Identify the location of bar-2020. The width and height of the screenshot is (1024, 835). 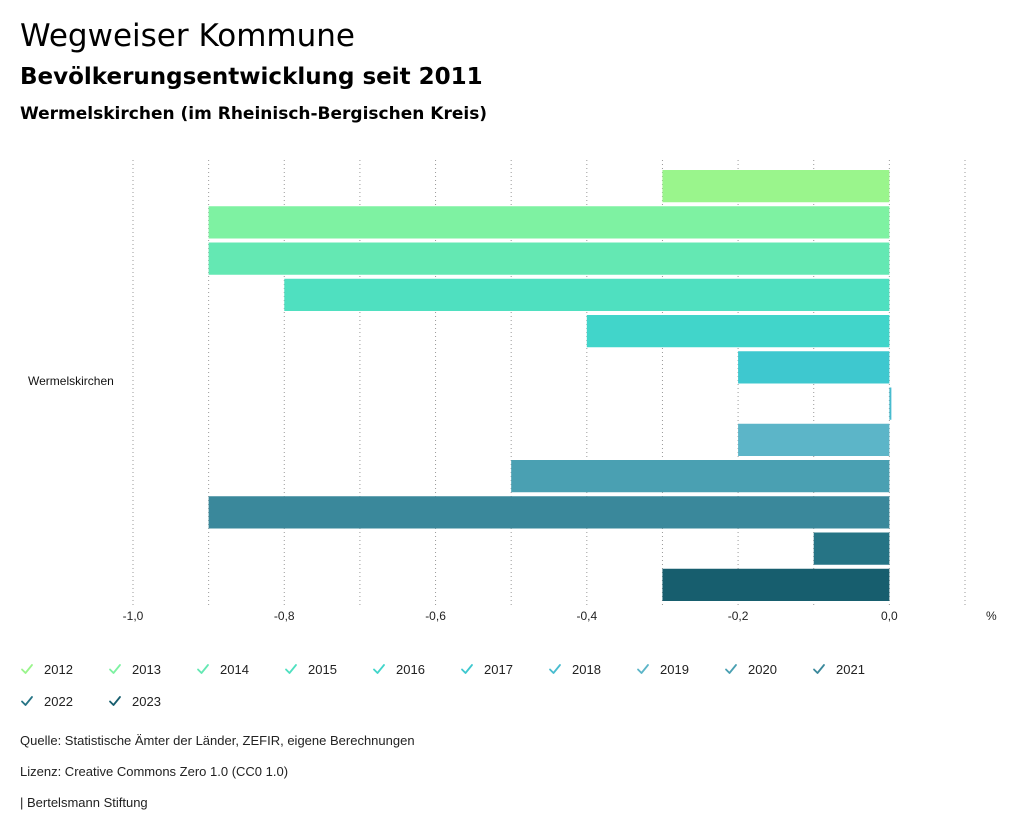
(700, 476).